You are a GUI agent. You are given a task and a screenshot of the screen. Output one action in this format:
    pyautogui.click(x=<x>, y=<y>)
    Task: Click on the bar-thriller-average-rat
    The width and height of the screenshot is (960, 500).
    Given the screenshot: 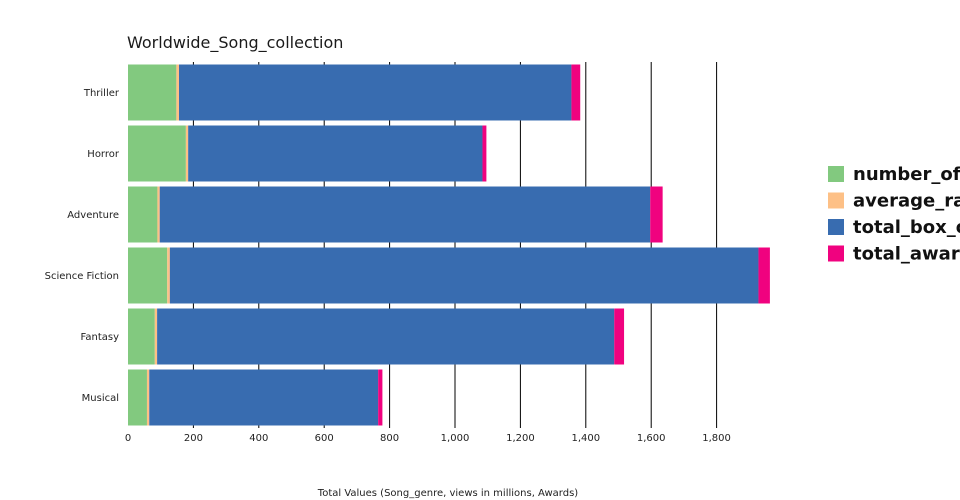 What is the action you would take?
    pyautogui.click(x=178, y=92)
    